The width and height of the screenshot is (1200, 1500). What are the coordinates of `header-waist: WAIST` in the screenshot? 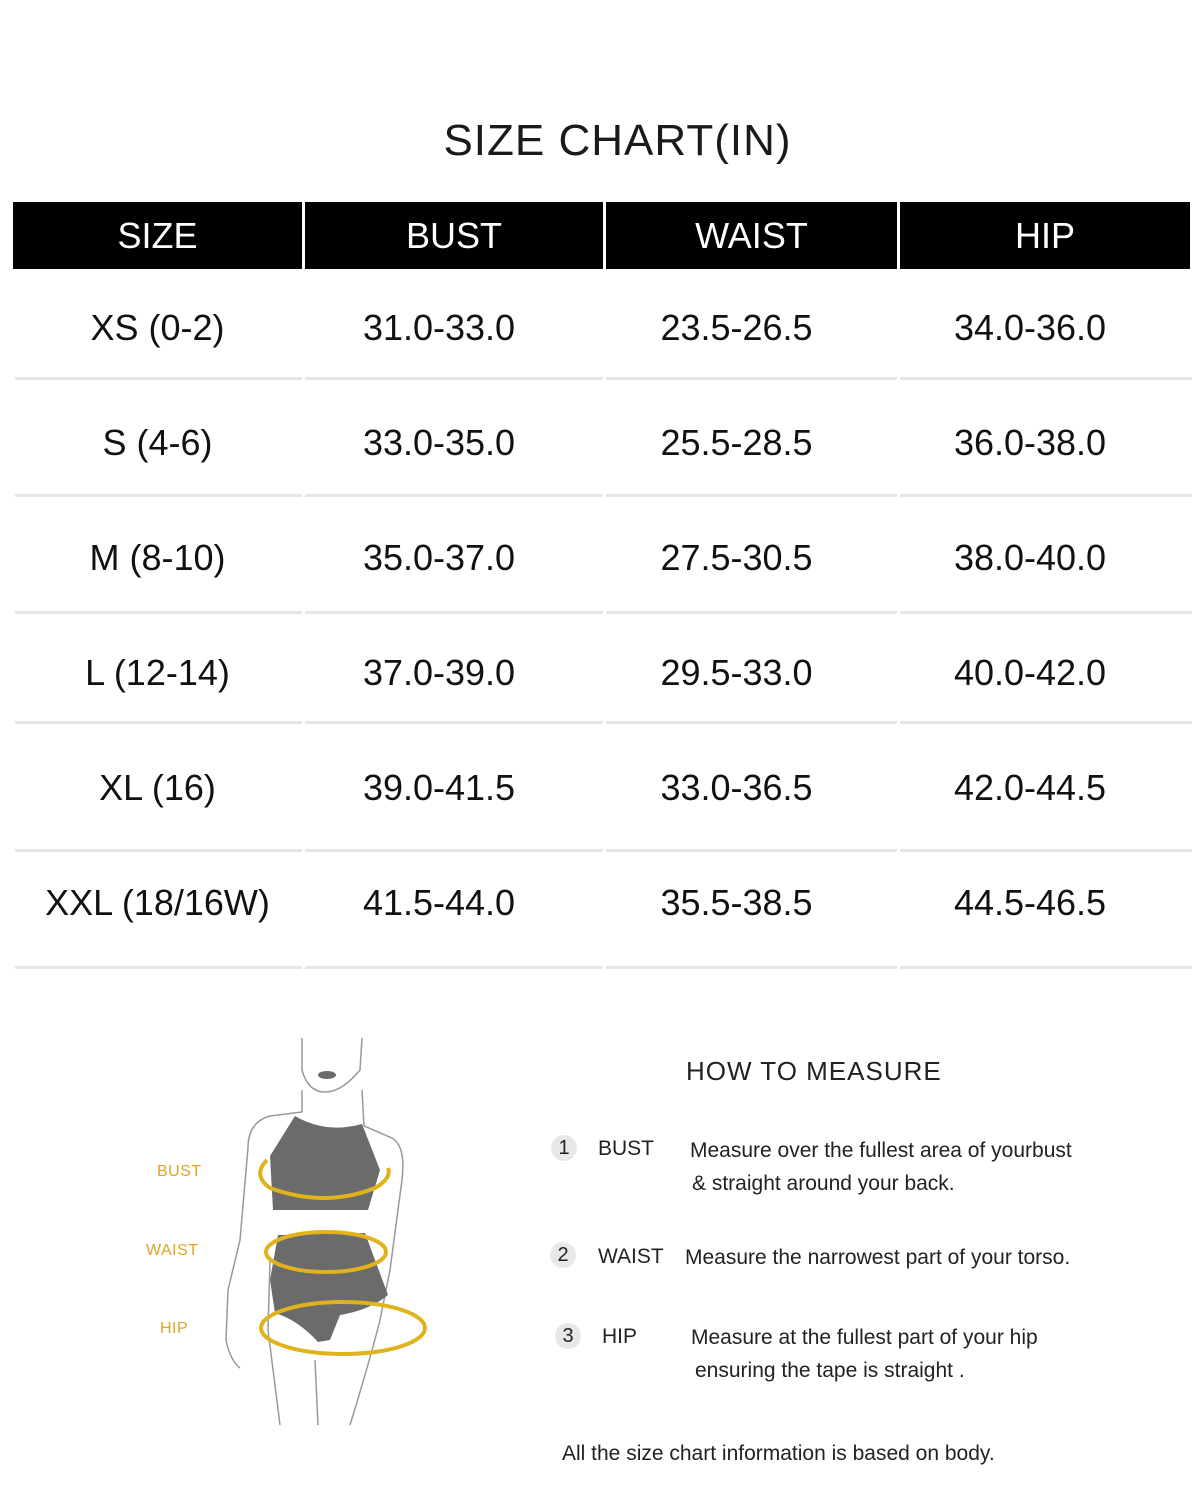 It's located at (751, 235).